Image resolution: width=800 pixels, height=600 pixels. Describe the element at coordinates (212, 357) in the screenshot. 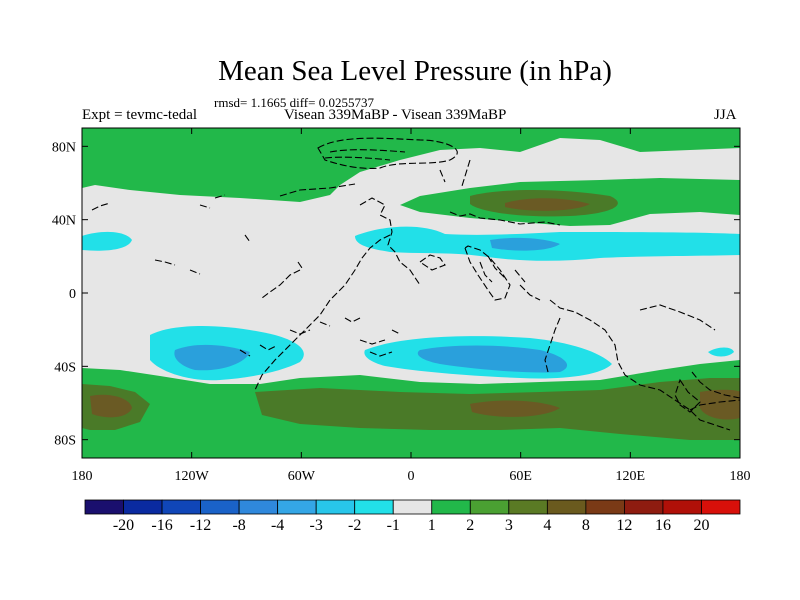

I see `south-low-west-core` at that location.